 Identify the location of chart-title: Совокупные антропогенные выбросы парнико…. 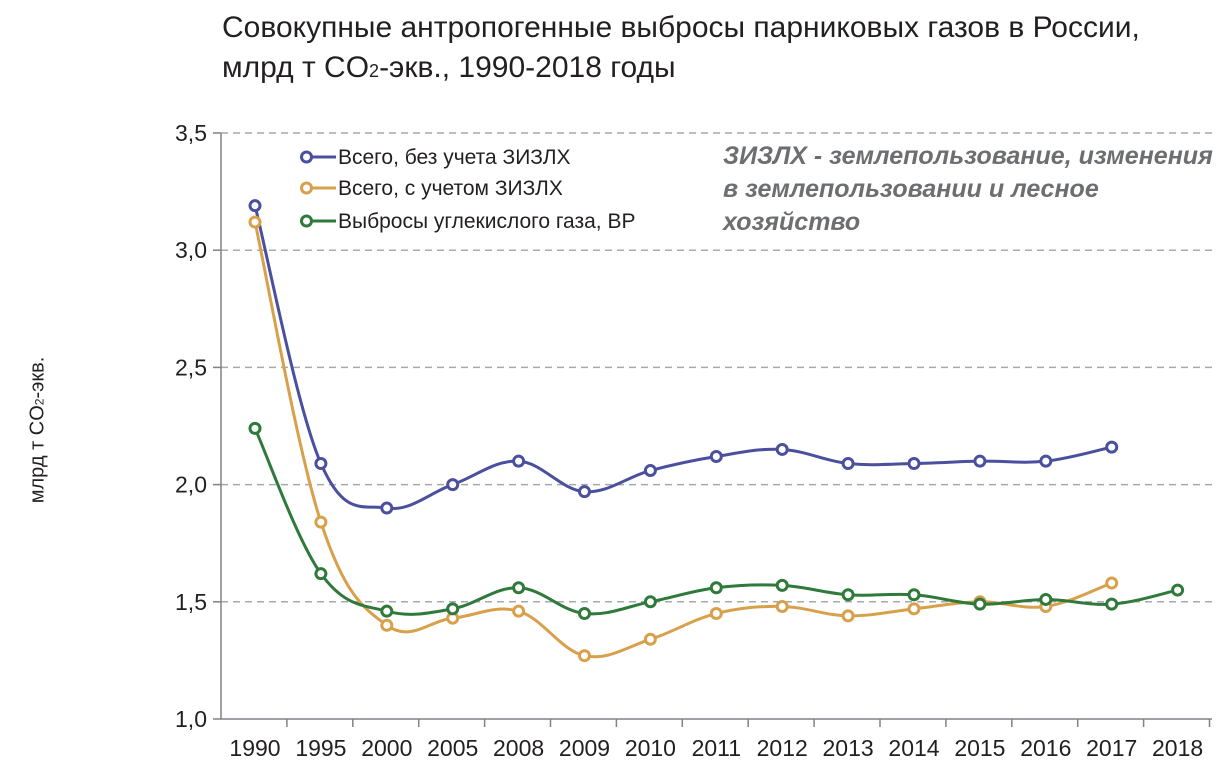
(722, 49).